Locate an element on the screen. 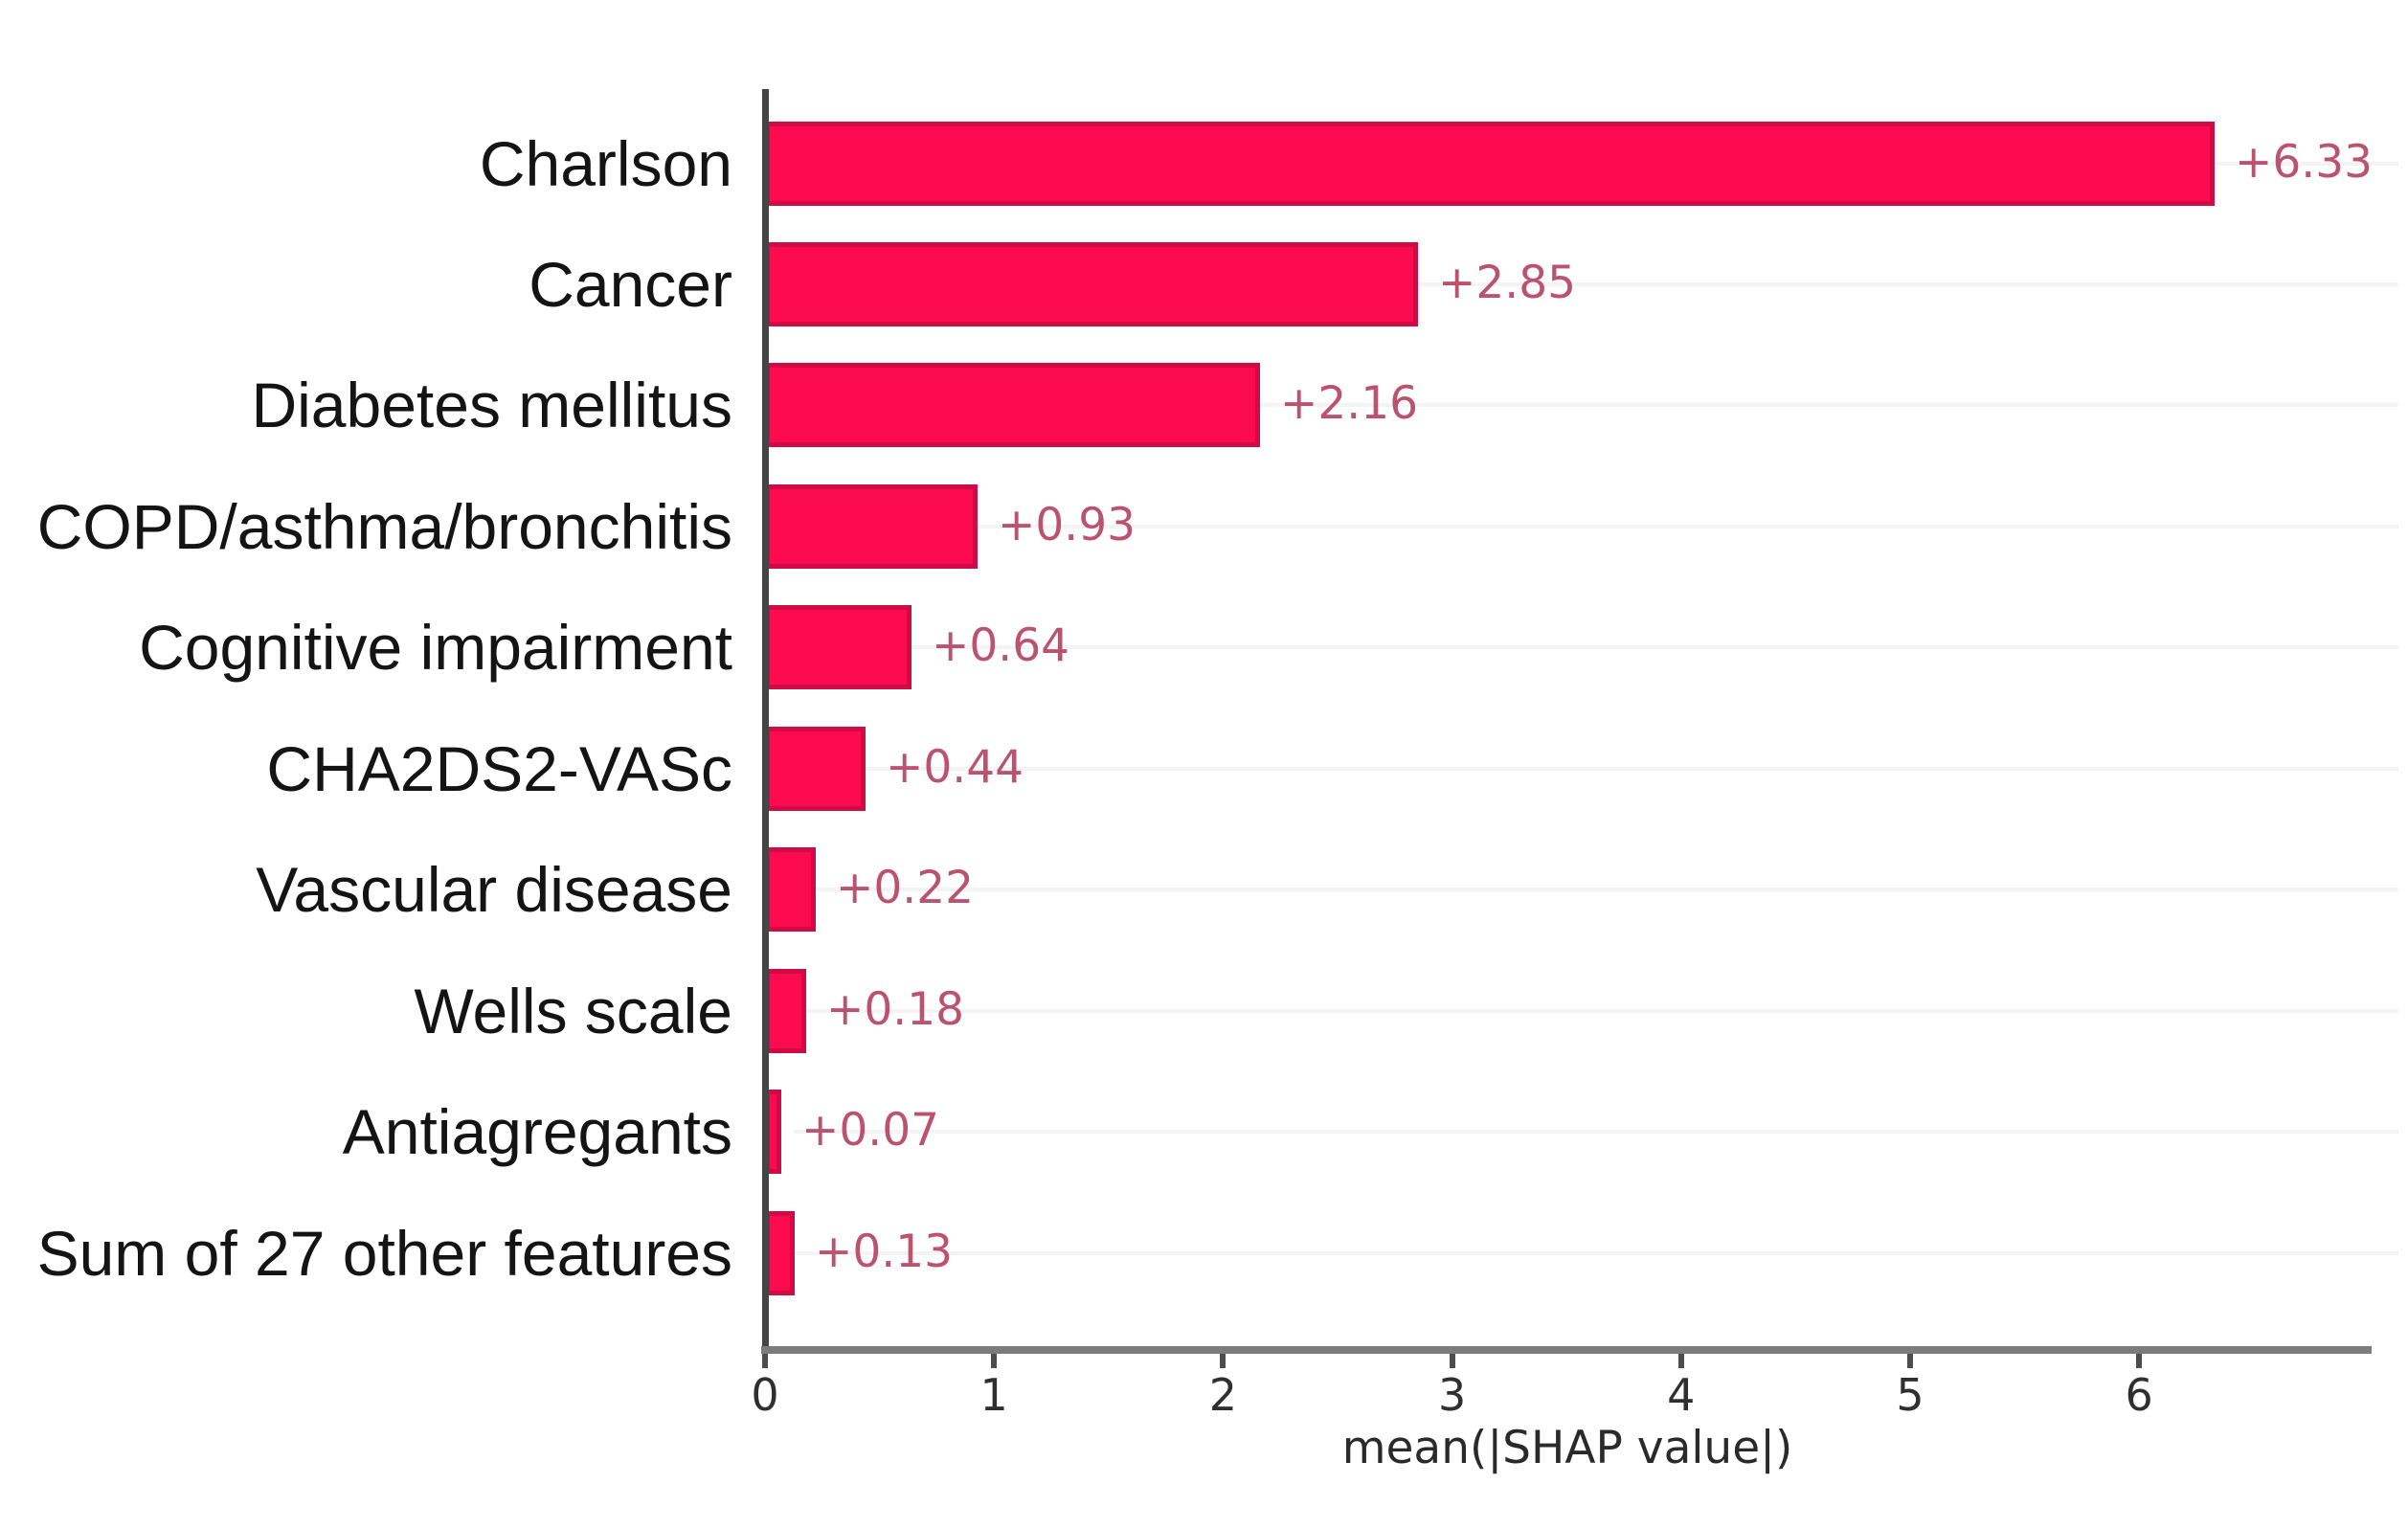 The image size is (2408, 1529). value-label: +0.64 is located at coordinates (1001, 646).